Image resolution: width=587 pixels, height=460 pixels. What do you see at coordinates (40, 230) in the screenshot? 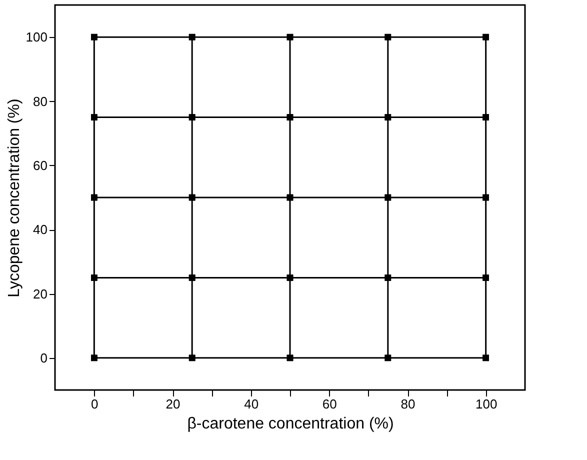
I see `y-tick-label: 40` at bounding box center [40, 230].